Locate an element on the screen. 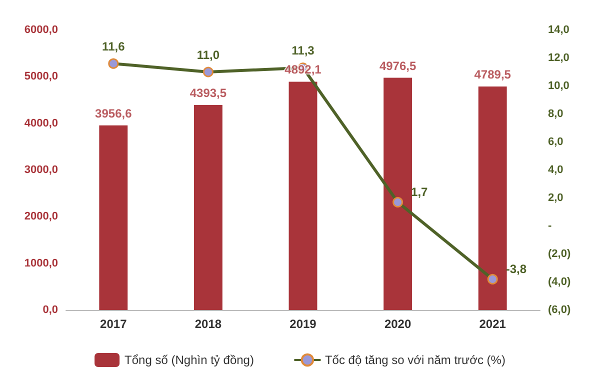 This screenshot has height=386, width=600. y2-tick-label: (2,0) is located at coordinates (559, 254).